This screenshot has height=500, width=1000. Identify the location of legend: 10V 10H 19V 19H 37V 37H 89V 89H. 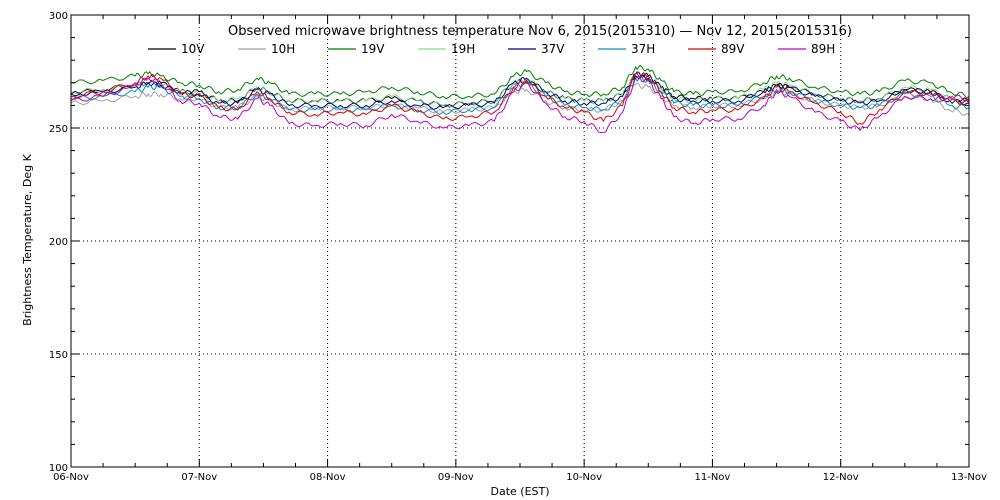
(491, 49).